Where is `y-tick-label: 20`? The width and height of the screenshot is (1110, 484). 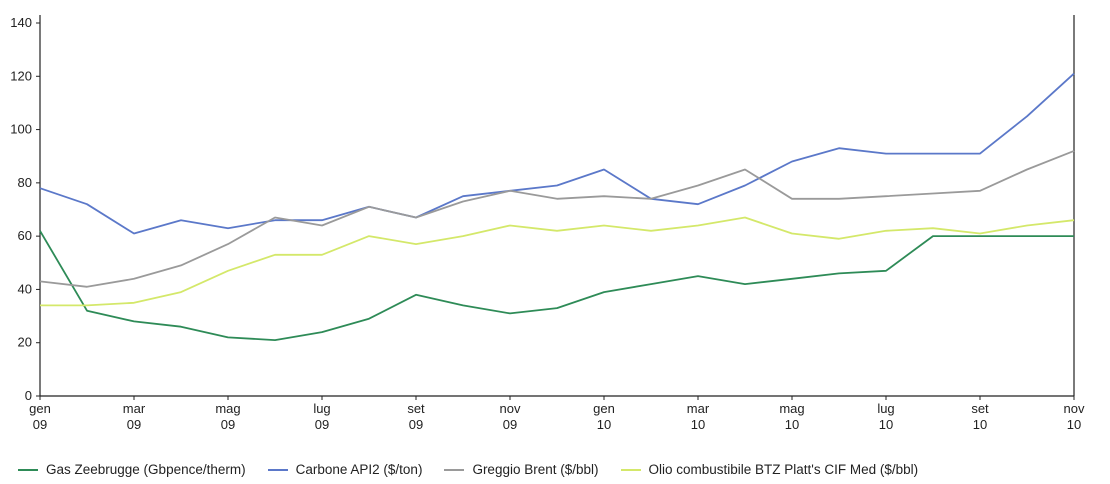 y-tick-label: 20 is located at coordinates (25, 342).